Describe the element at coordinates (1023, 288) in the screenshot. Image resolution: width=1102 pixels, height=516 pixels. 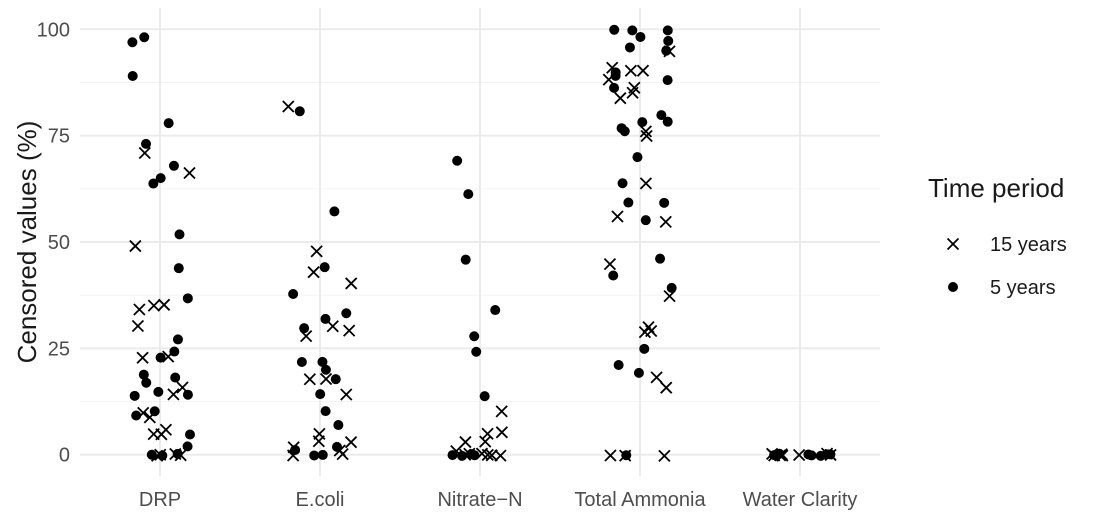
I see `legend-label: 5 years` at that location.